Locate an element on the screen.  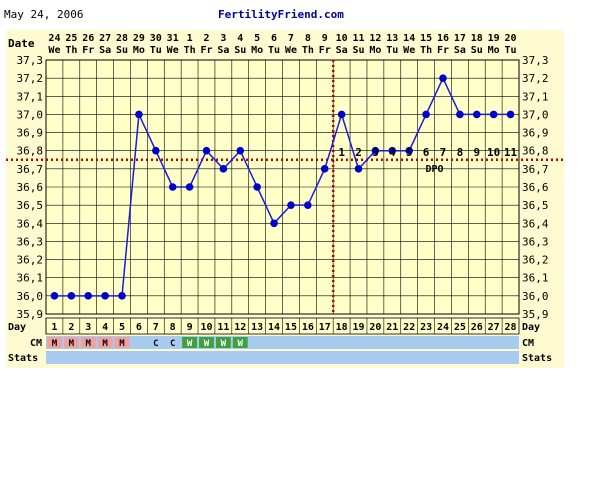
day-number-label: 26 is located at coordinates (477, 327).